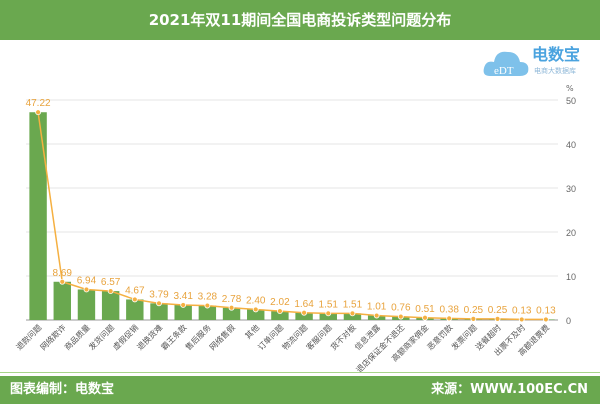 The image size is (600, 404). What do you see at coordinates (256, 300) in the screenshot?
I see `data-label: 2.40` at bounding box center [256, 300].